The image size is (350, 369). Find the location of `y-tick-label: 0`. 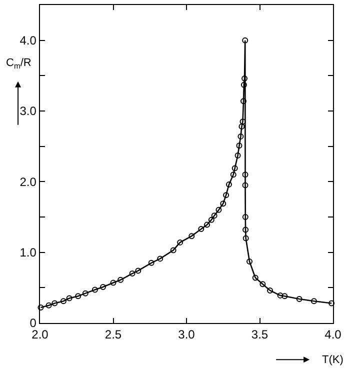

y-tick-label: 0 is located at coordinates (33, 323).